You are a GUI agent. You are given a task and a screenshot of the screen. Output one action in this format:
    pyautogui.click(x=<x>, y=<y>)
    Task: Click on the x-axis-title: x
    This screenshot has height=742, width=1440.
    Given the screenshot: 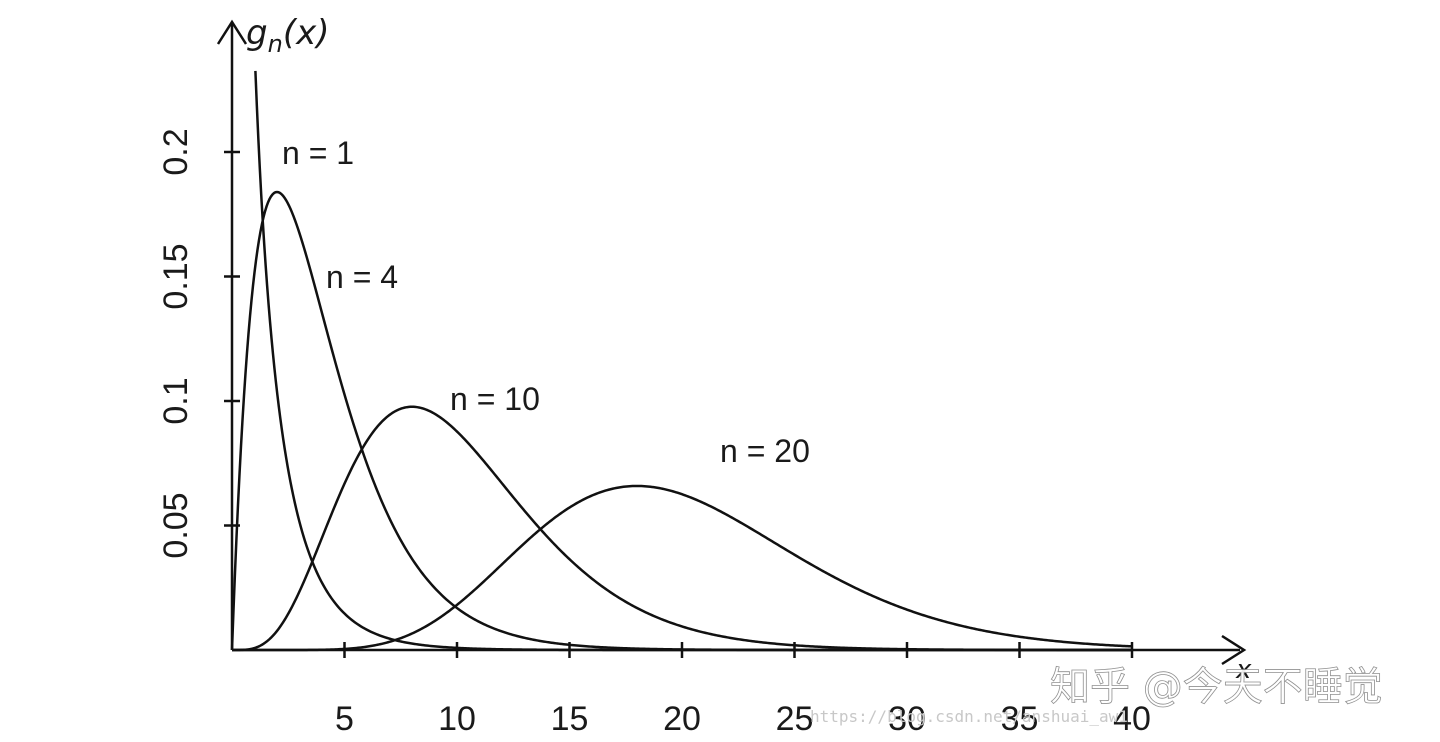 What is the action you would take?
    pyautogui.click(x=1243, y=670)
    